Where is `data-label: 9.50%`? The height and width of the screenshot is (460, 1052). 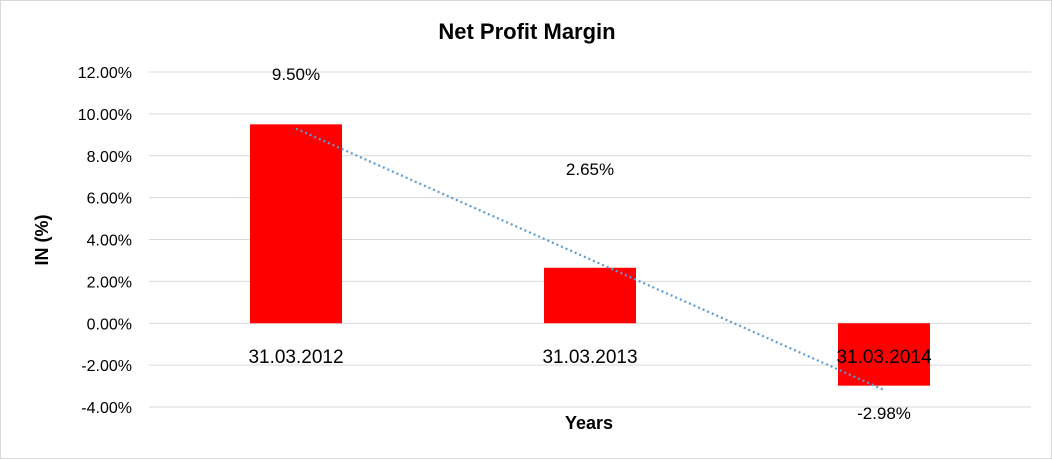 data-label: 9.50% is located at coordinates (296, 74).